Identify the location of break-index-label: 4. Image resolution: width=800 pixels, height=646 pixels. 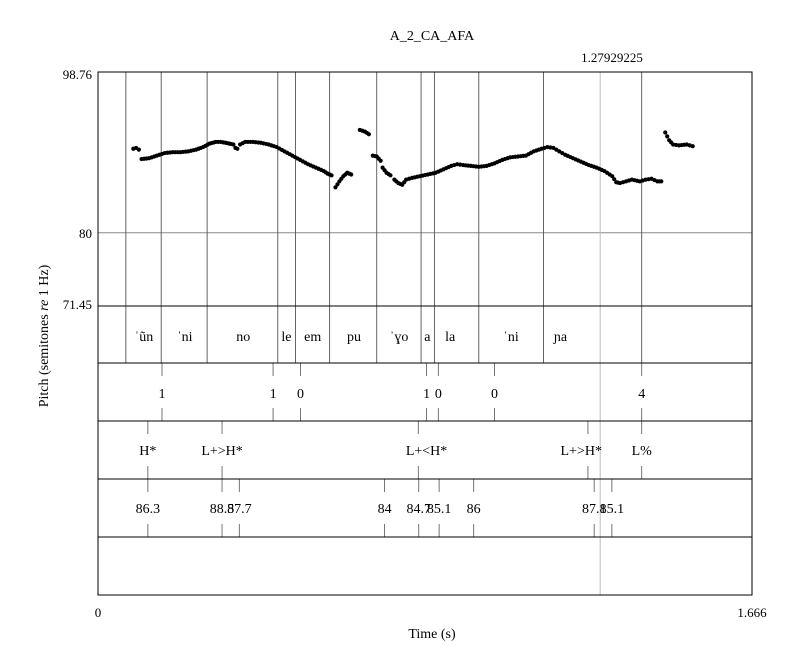
(641, 394).